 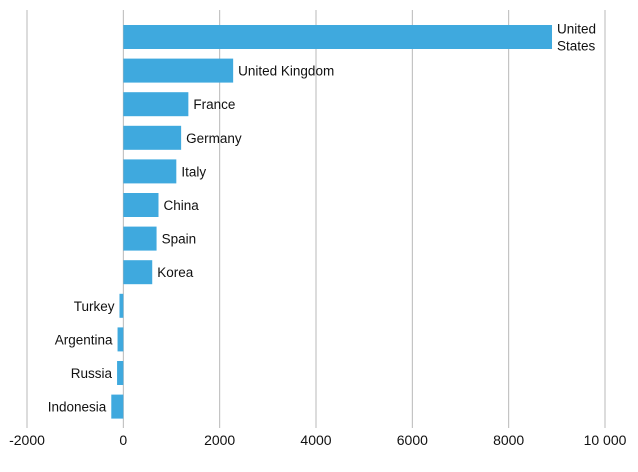 I want to click on category-label: United States, so click(x=576, y=38).